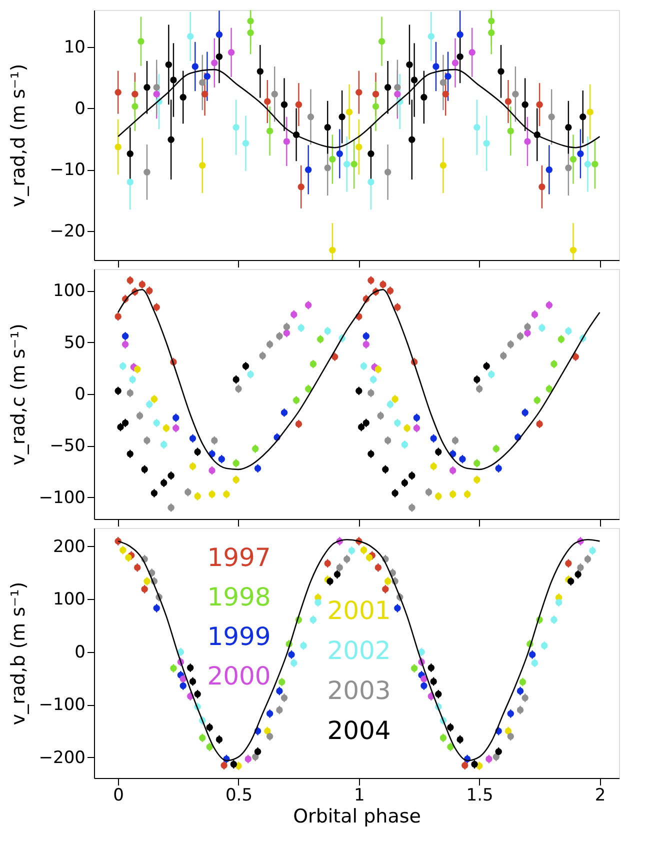 The height and width of the screenshot is (842, 651). What do you see at coordinates (239, 676) in the screenshot?
I see `series-label: 2000` at bounding box center [239, 676].